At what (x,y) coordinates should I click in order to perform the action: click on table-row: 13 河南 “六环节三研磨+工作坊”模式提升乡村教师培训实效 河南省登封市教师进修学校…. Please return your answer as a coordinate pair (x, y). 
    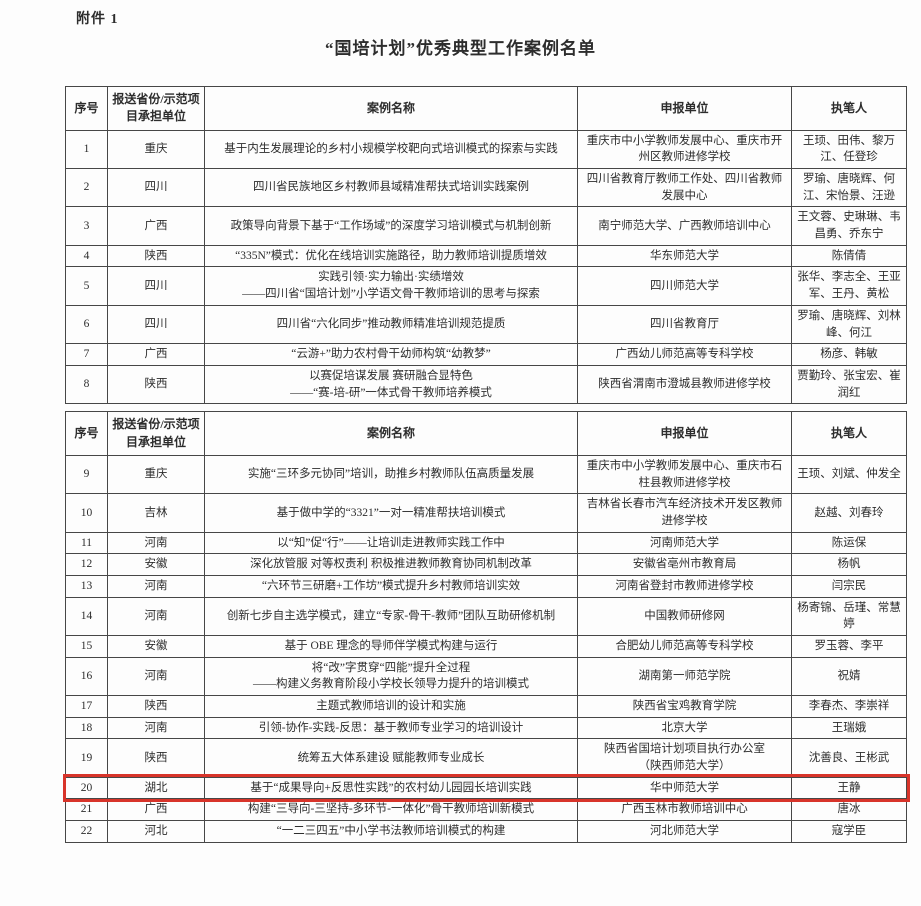
    Looking at the image, I should click on (486, 586).